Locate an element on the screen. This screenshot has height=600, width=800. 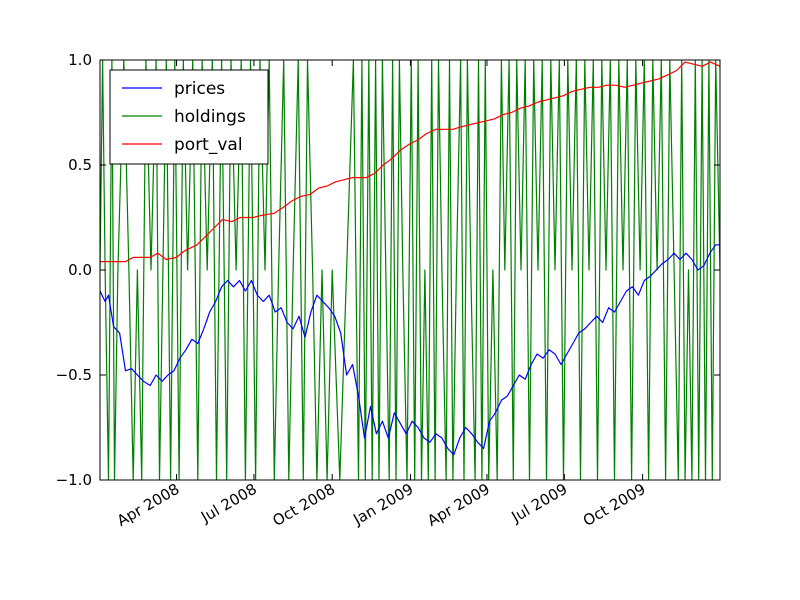
legend-label-prices: prices is located at coordinates (199, 89).